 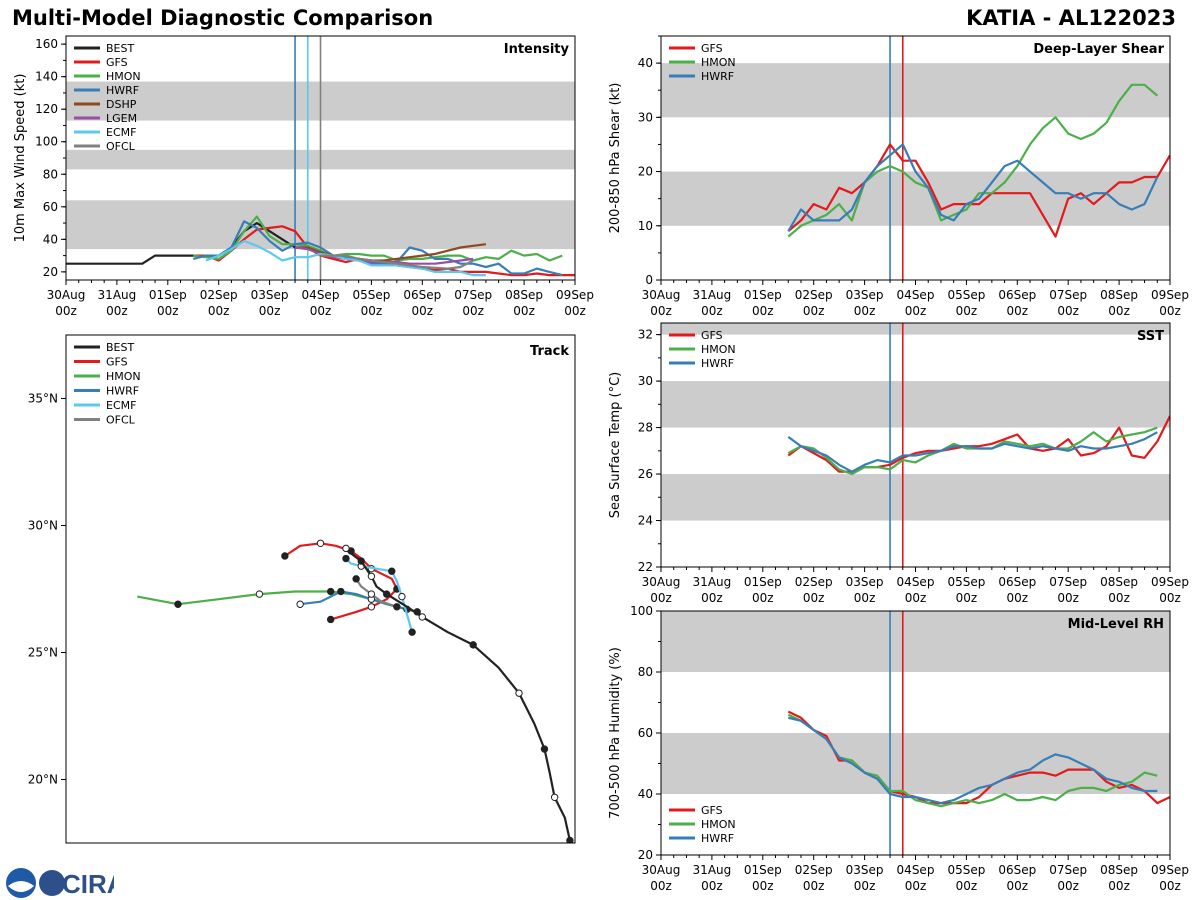 What do you see at coordinates (50, 207) in the screenshot?
I see `y-tick-label: 60` at bounding box center [50, 207].